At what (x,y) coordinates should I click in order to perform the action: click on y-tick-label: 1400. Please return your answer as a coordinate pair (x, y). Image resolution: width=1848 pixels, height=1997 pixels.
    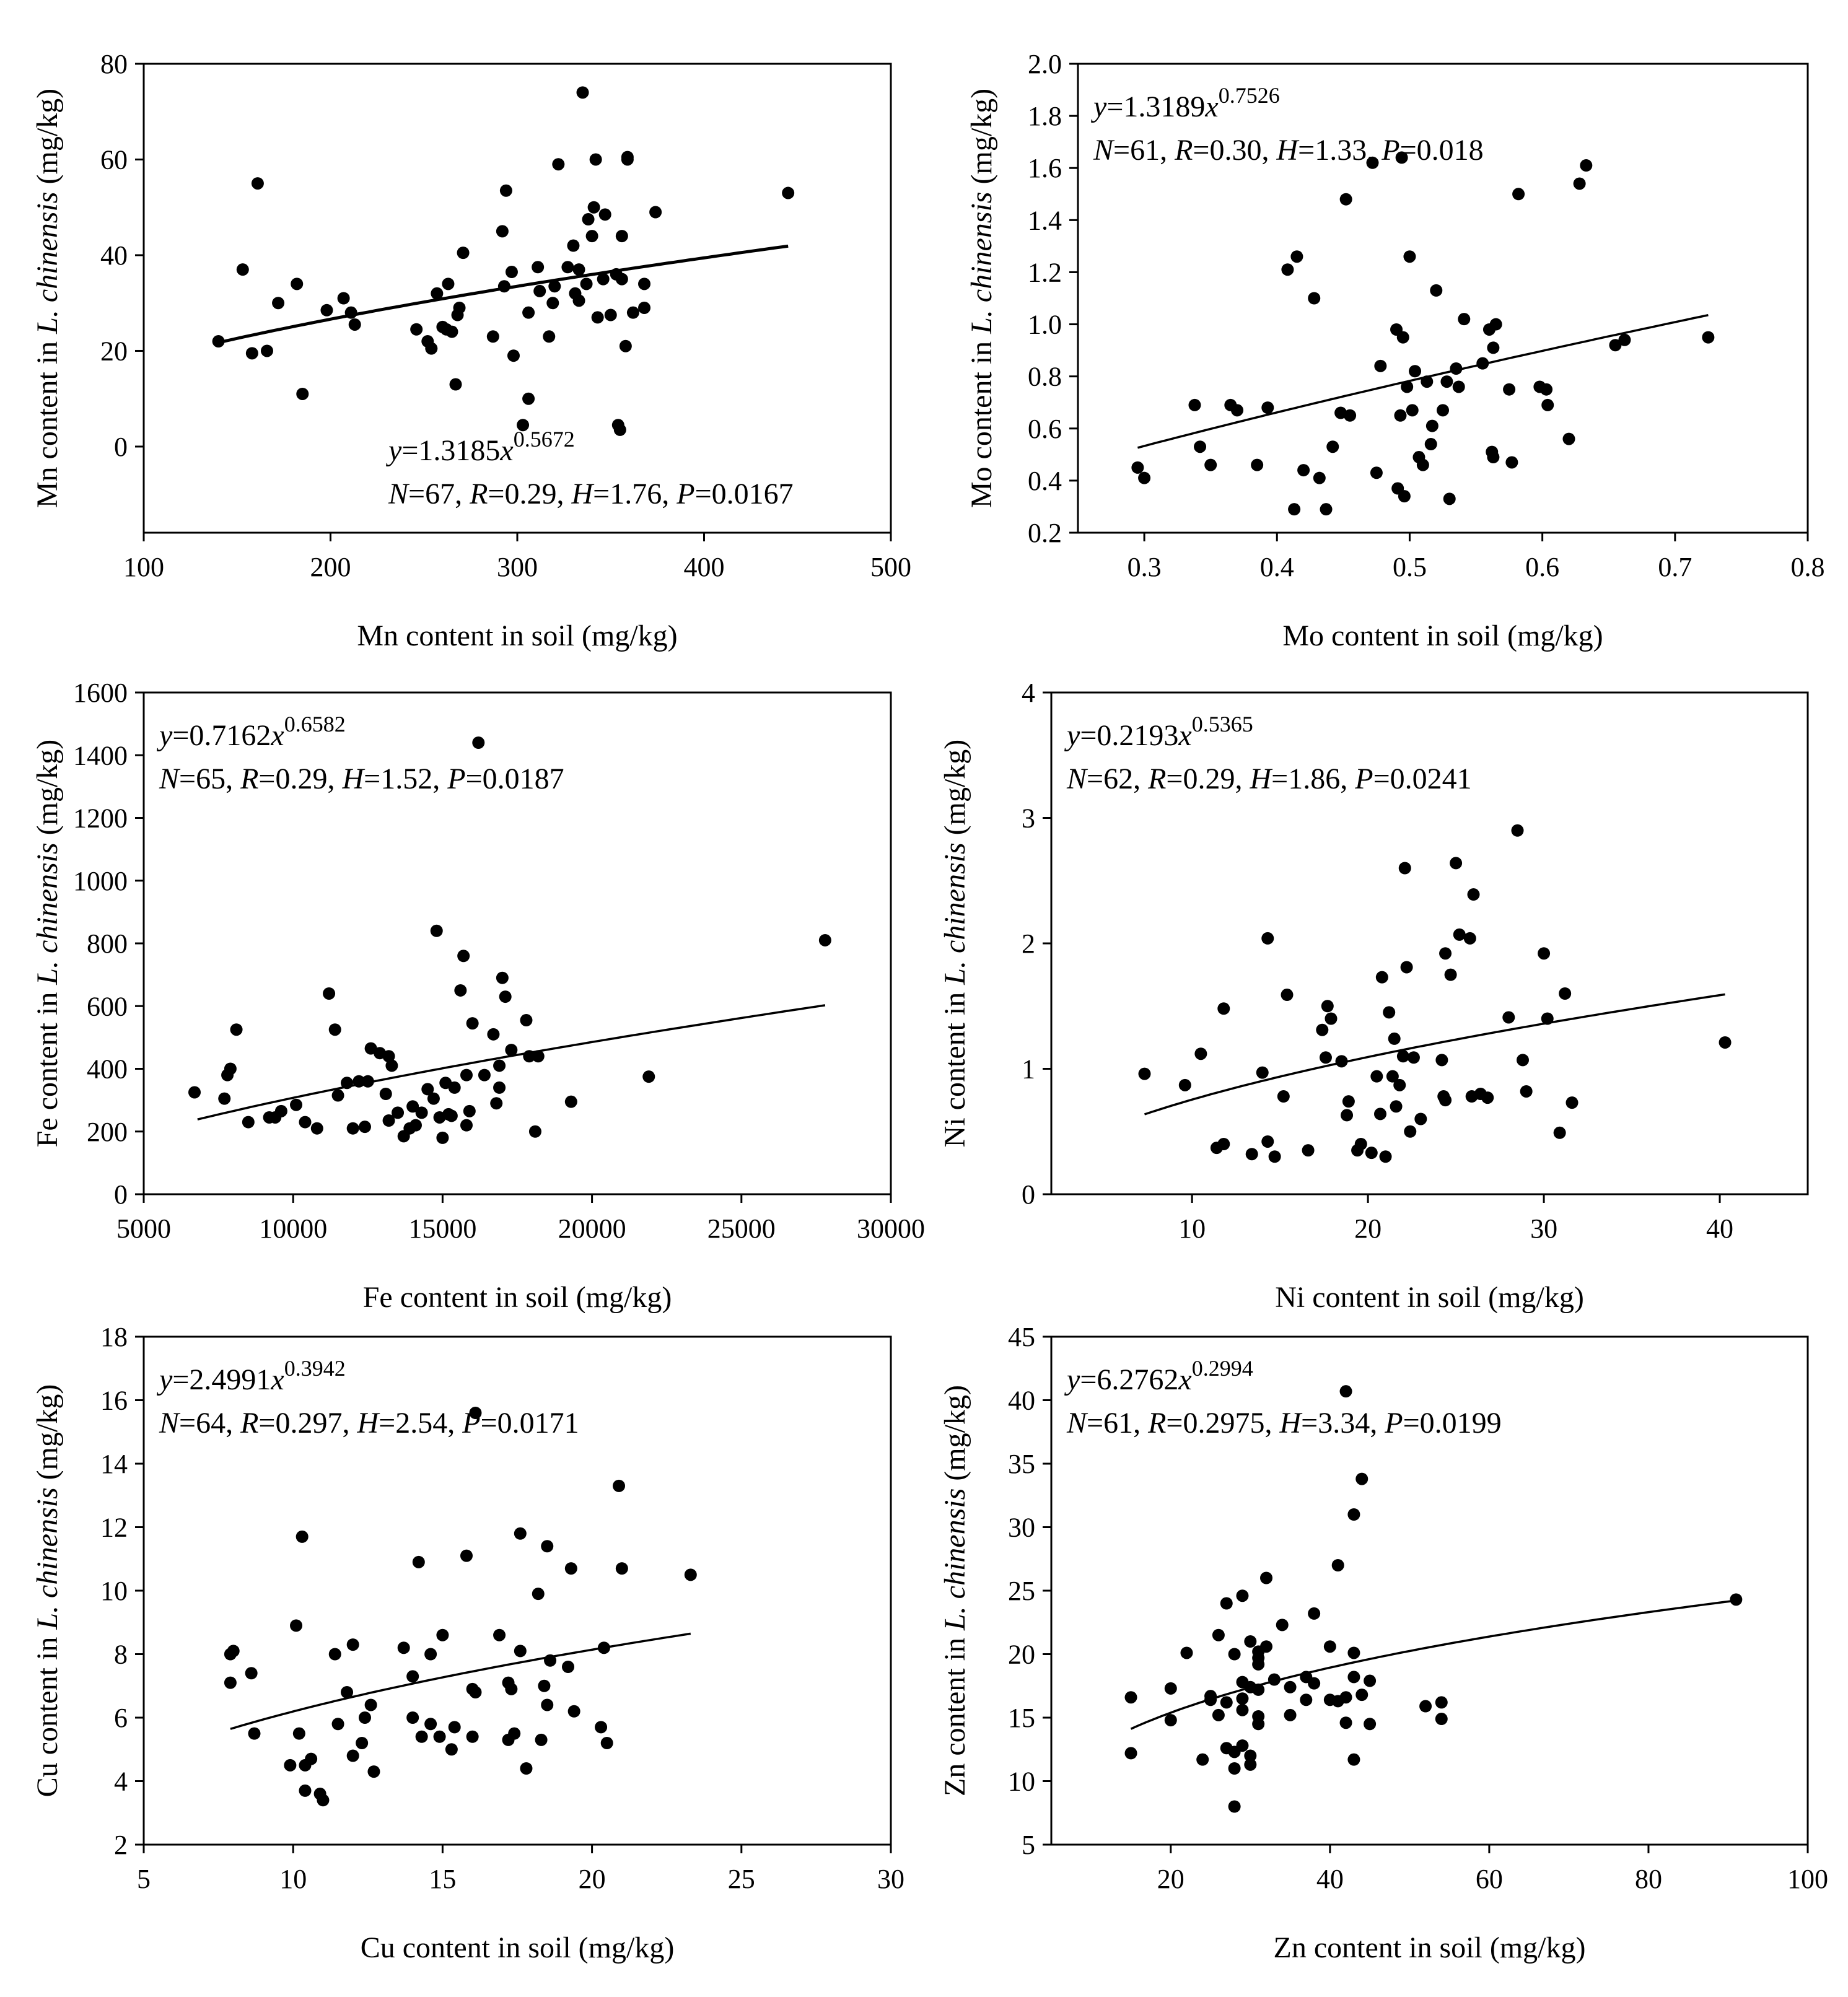
    Looking at the image, I should click on (100, 756).